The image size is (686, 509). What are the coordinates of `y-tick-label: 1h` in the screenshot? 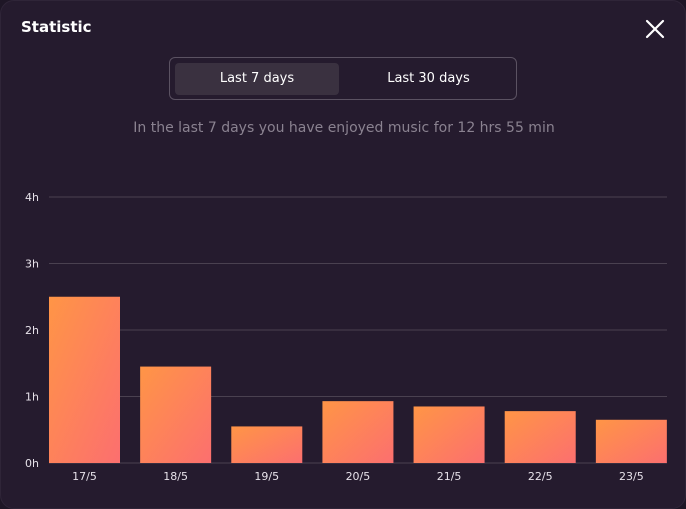 It's located at (32, 397).